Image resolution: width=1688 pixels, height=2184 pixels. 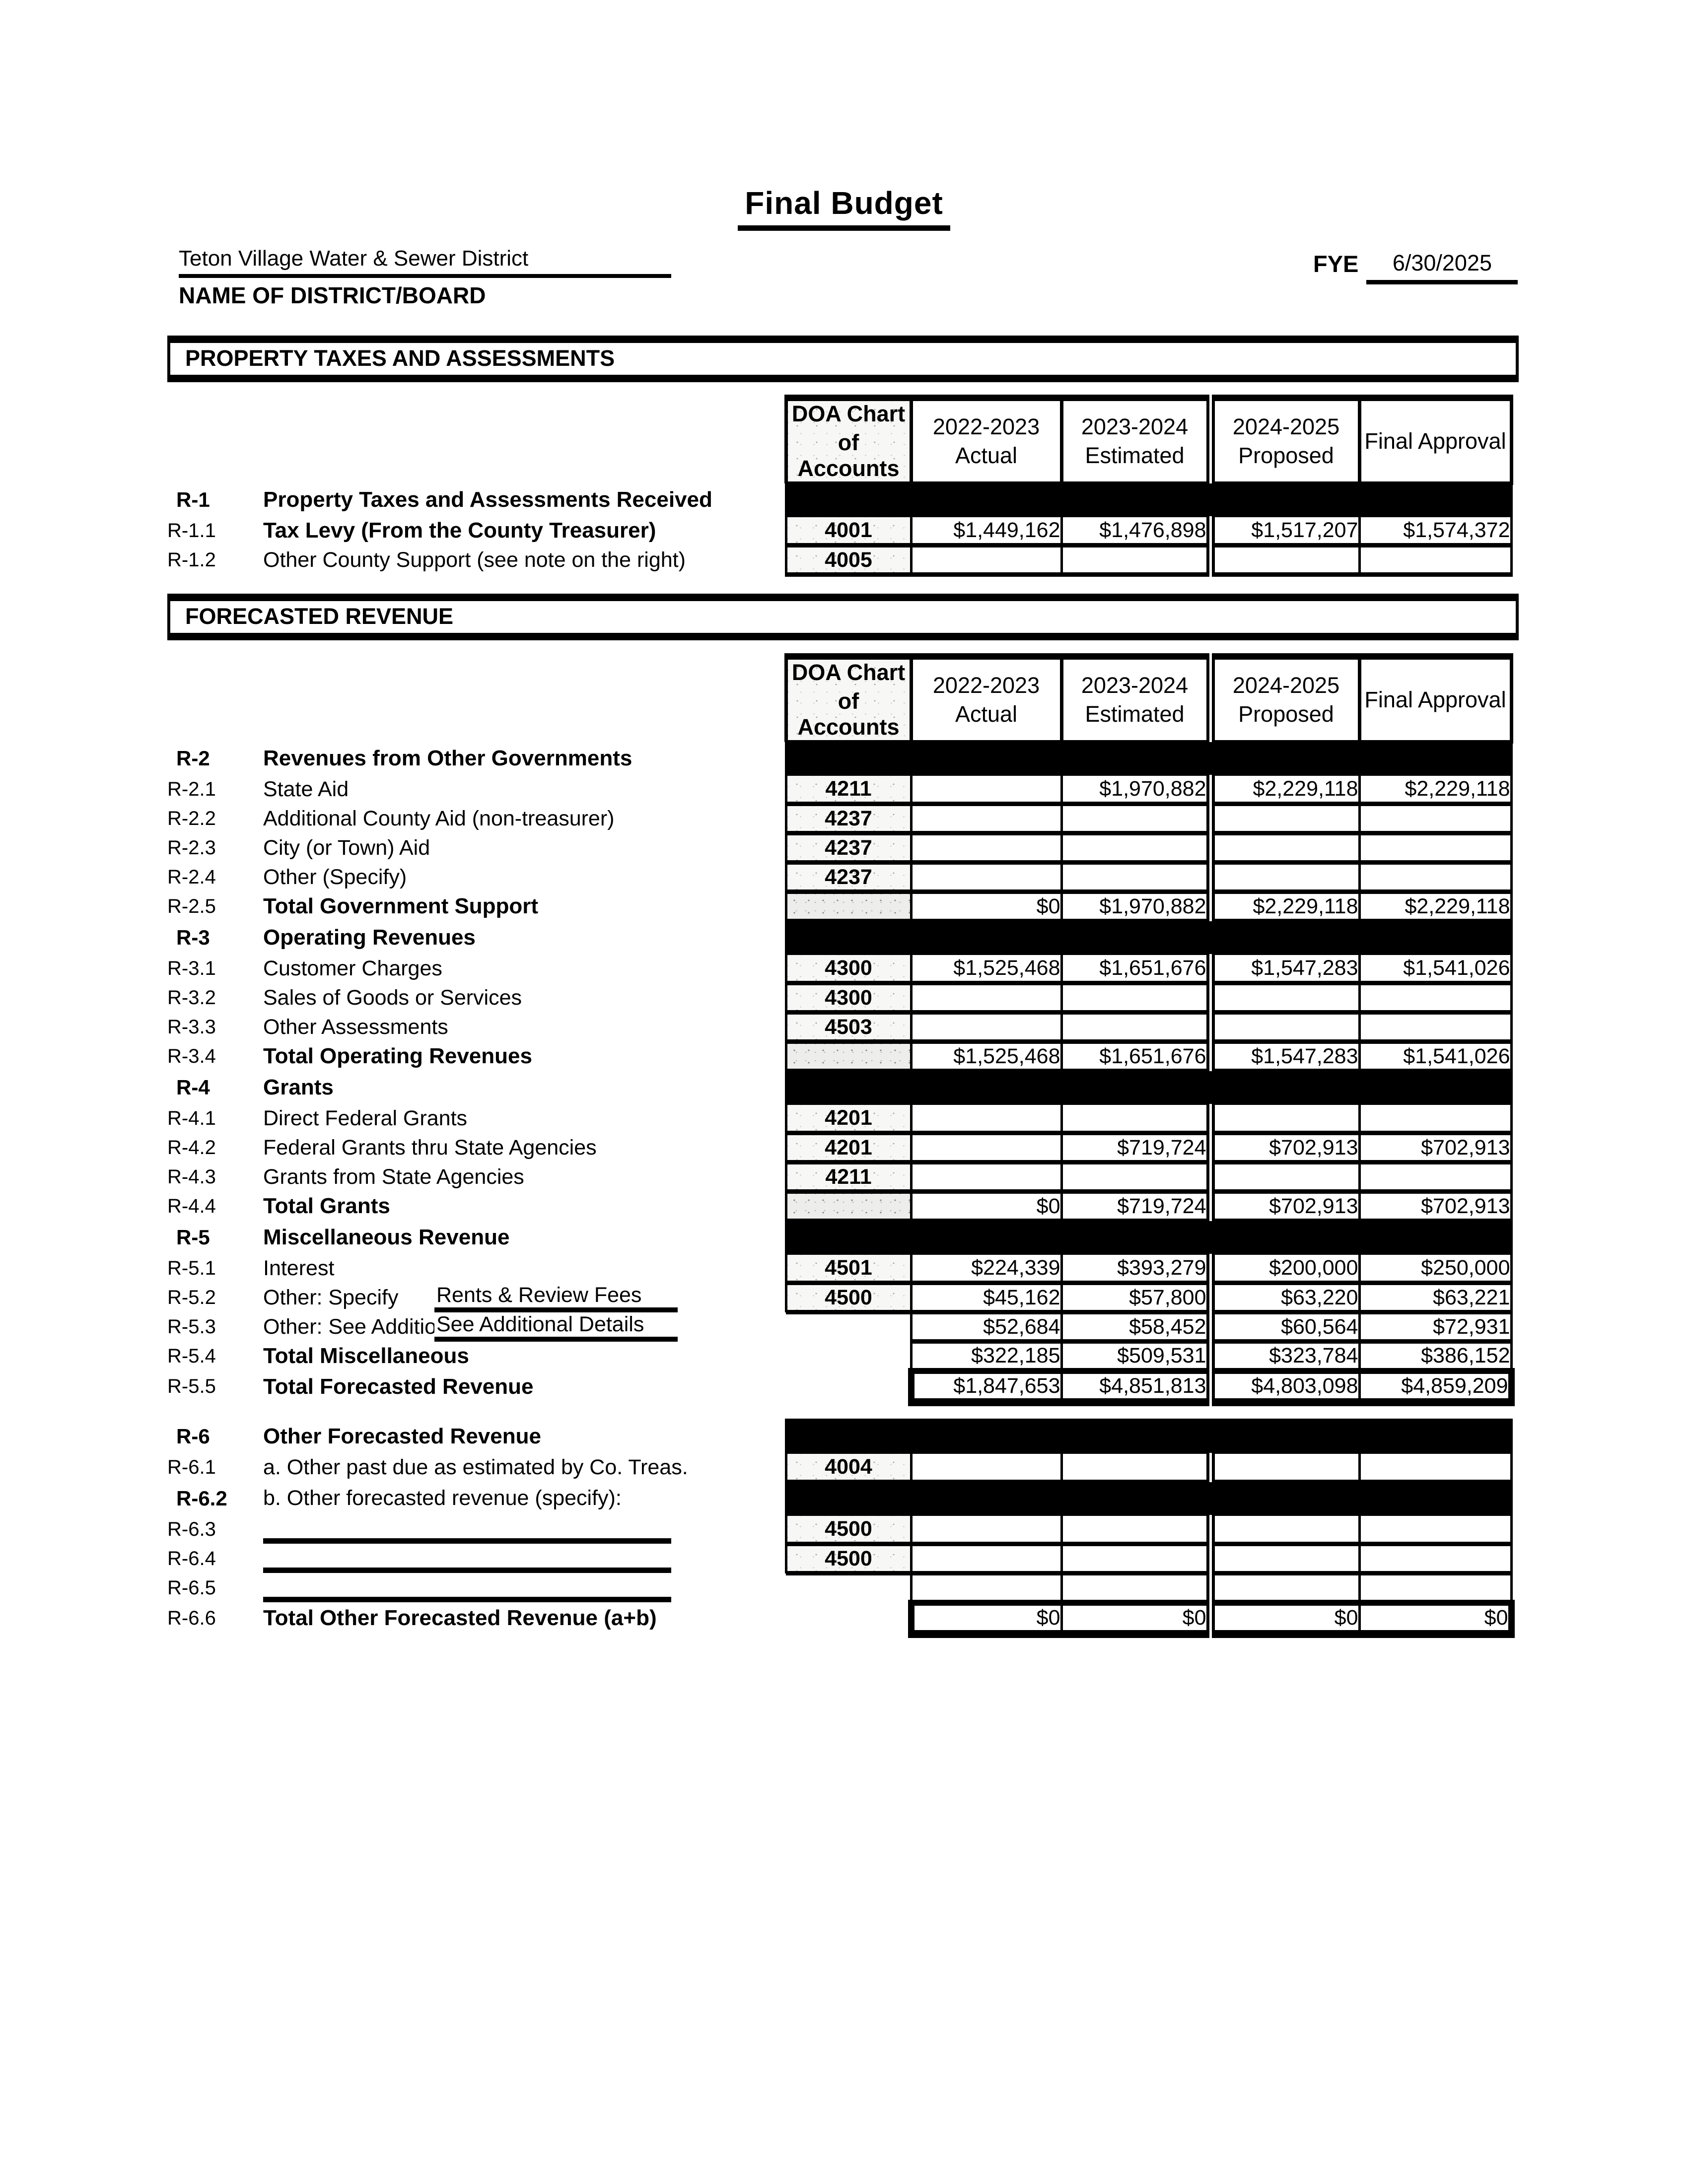 I want to click on district-name: Teton Village Water & Sewer District, so click(x=425, y=262).